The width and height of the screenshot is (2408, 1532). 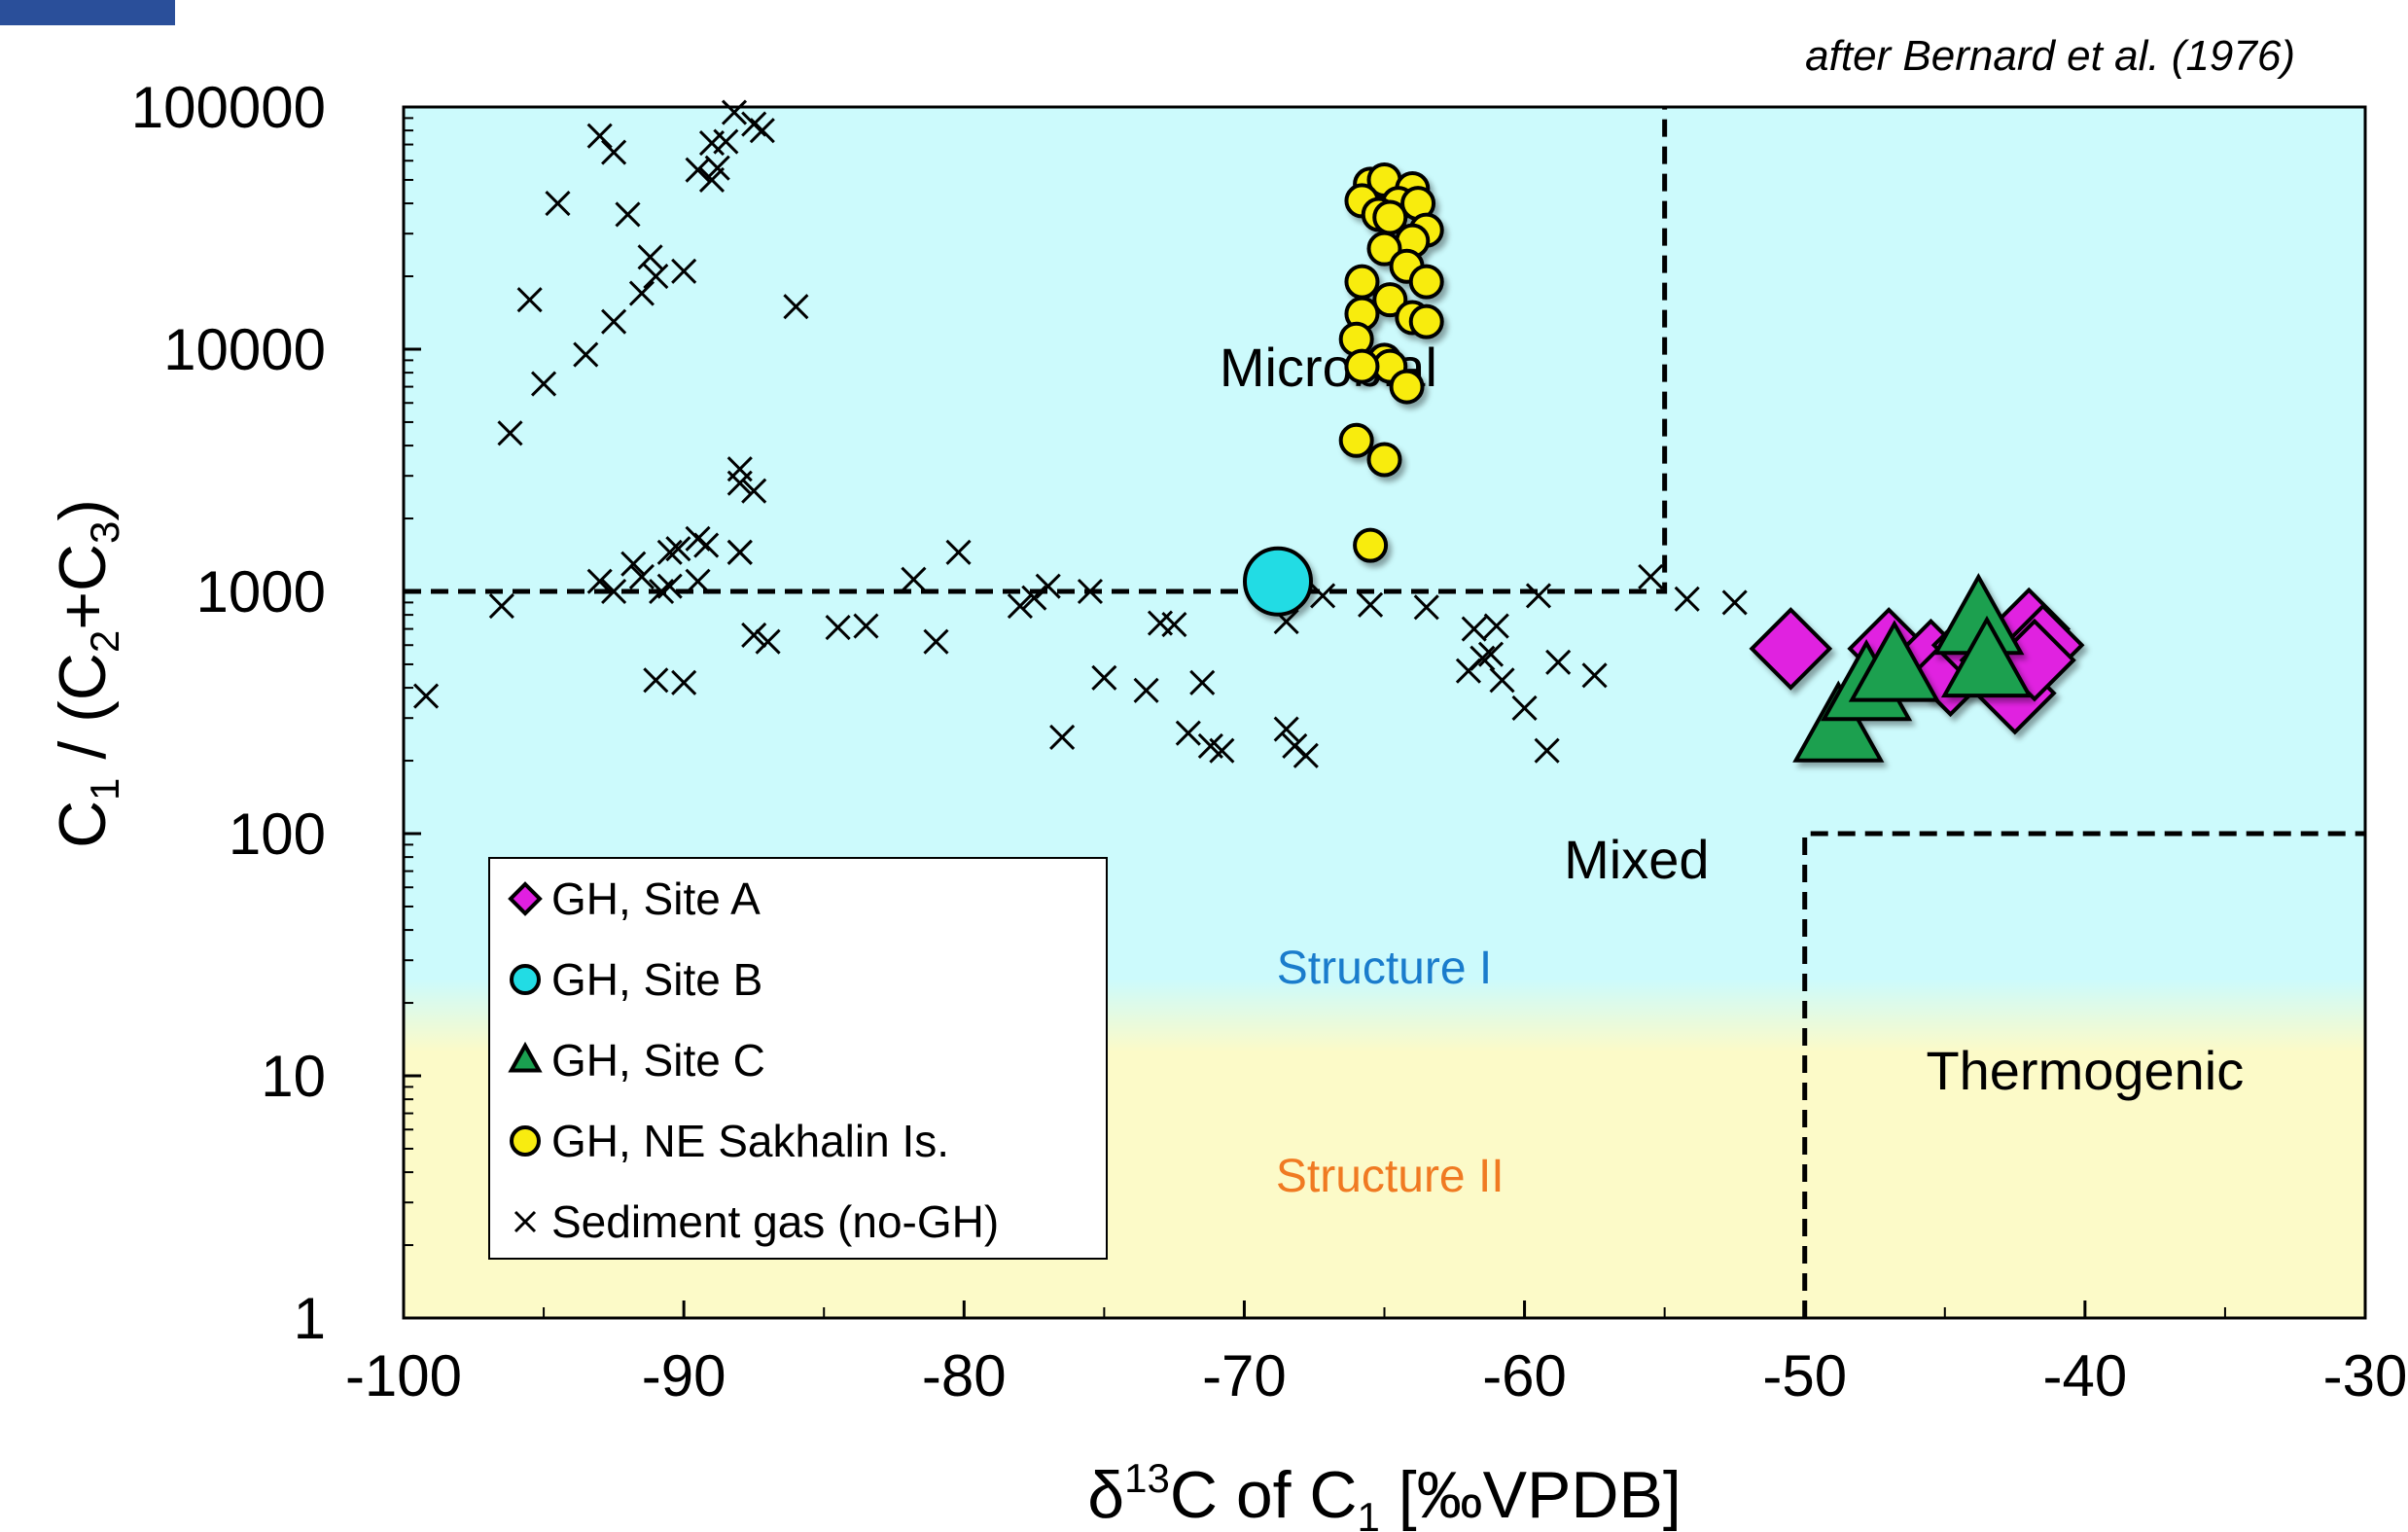 I want to click on x-tick-label: -50, so click(x=1804, y=1375).